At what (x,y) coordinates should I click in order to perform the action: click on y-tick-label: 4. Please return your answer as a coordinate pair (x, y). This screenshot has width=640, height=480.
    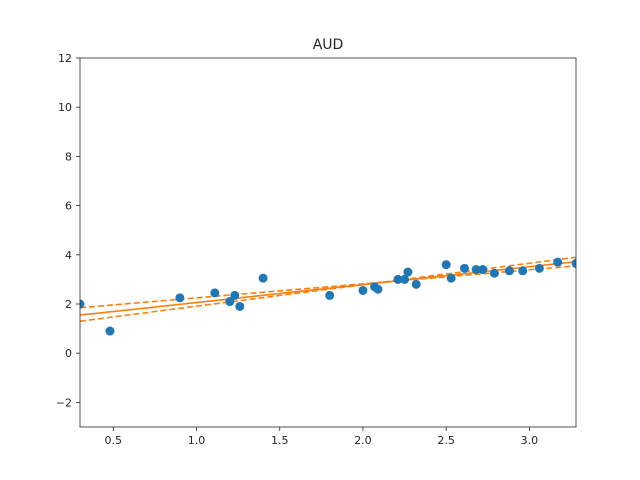
    Looking at the image, I should click on (68, 255).